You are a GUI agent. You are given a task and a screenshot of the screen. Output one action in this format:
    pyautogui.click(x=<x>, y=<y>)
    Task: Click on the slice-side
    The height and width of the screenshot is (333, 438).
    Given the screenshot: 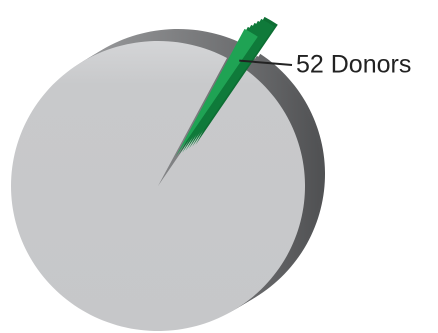 What is the action you would take?
    pyautogui.click(x=233, y=82)
    